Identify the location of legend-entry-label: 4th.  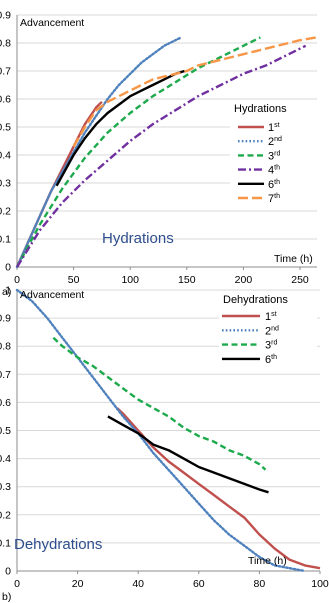
(274, 171).